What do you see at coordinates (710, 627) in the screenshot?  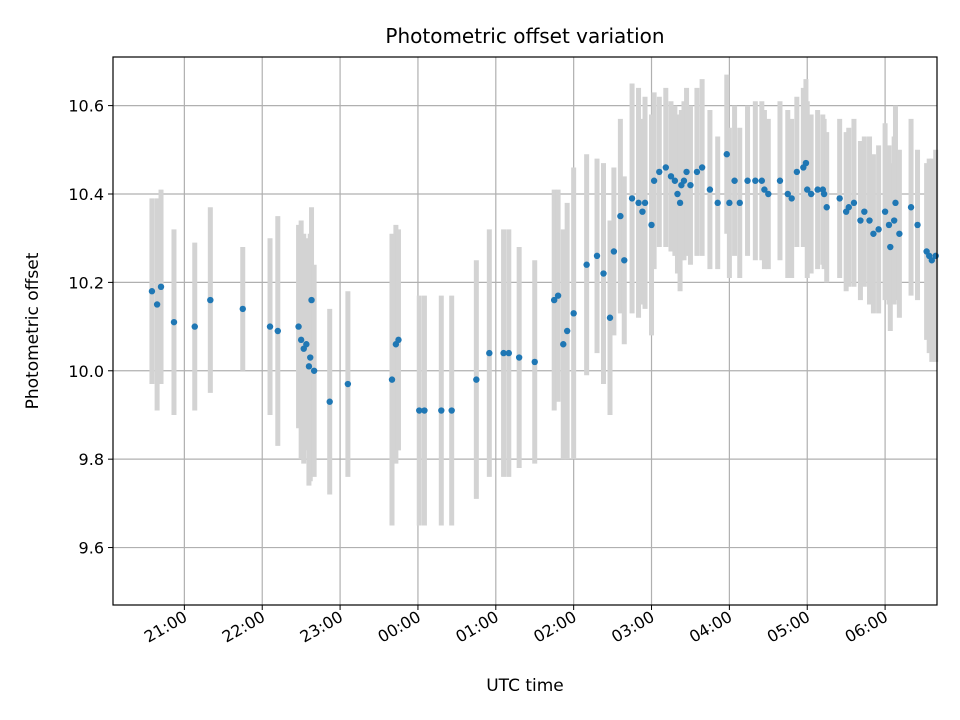 I see `x-tick-label: 04:00` at bounding box center [710, 627].